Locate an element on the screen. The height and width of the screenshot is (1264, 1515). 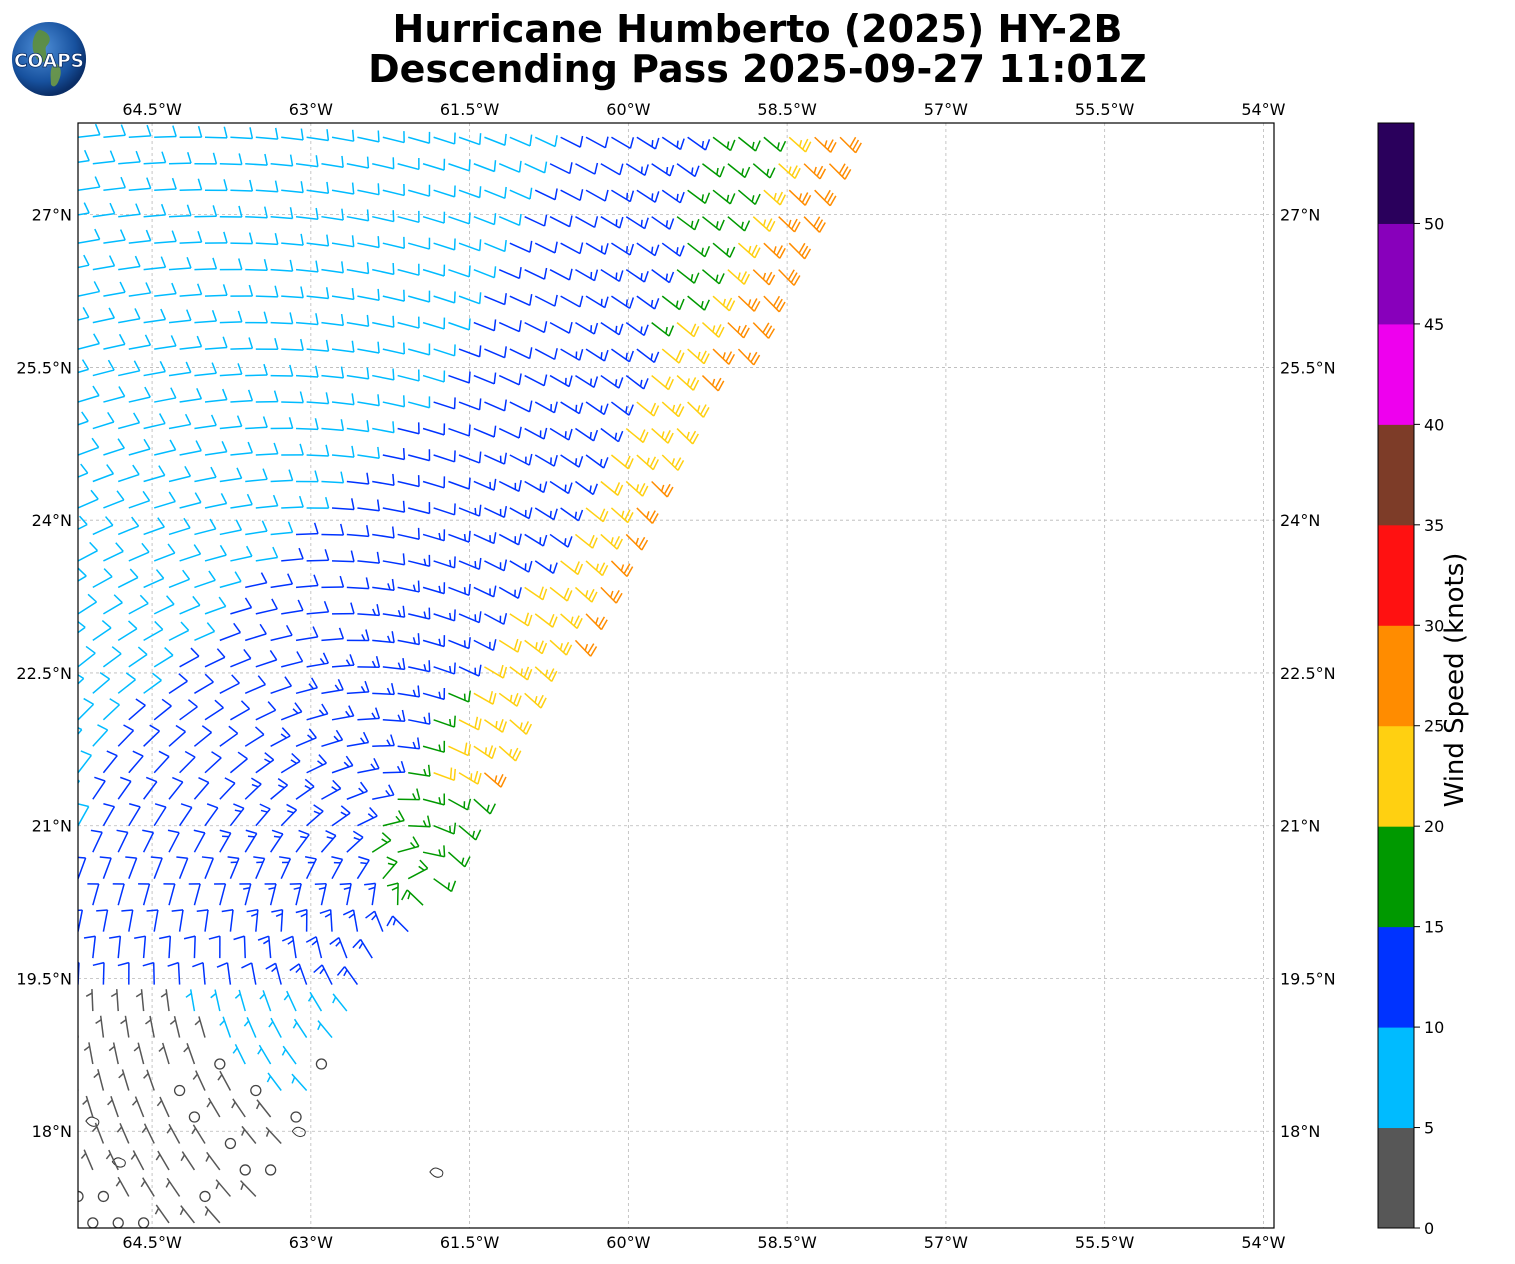
calm-circle is located at coordinates (245, 1170).